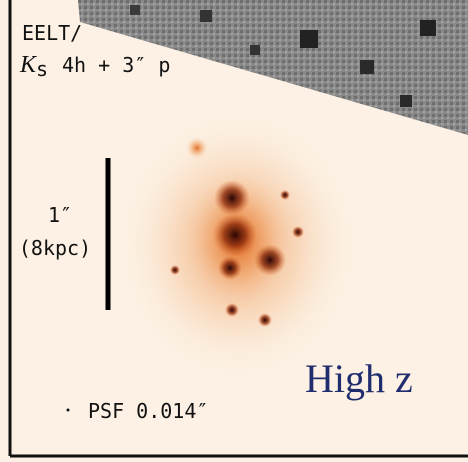 The height and width of the screenshot is (462, 468). What do you see at coordinates (28, 65) in the screenshot?
I see `symbol: K` at bounding box center [28, 65].